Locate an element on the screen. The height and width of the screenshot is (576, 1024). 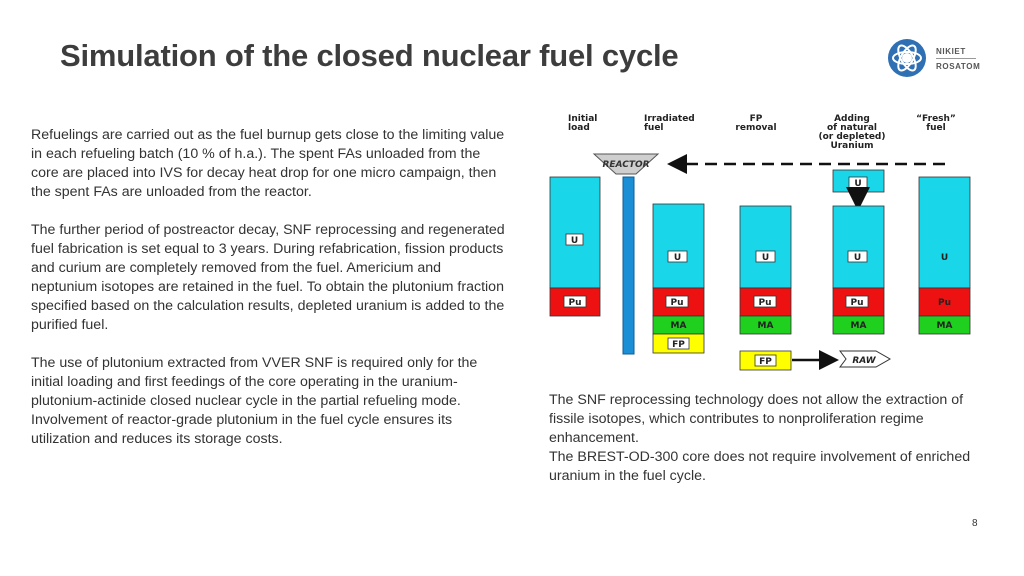
header-fp-removal-2: removal is located at coordinates (755, 128).